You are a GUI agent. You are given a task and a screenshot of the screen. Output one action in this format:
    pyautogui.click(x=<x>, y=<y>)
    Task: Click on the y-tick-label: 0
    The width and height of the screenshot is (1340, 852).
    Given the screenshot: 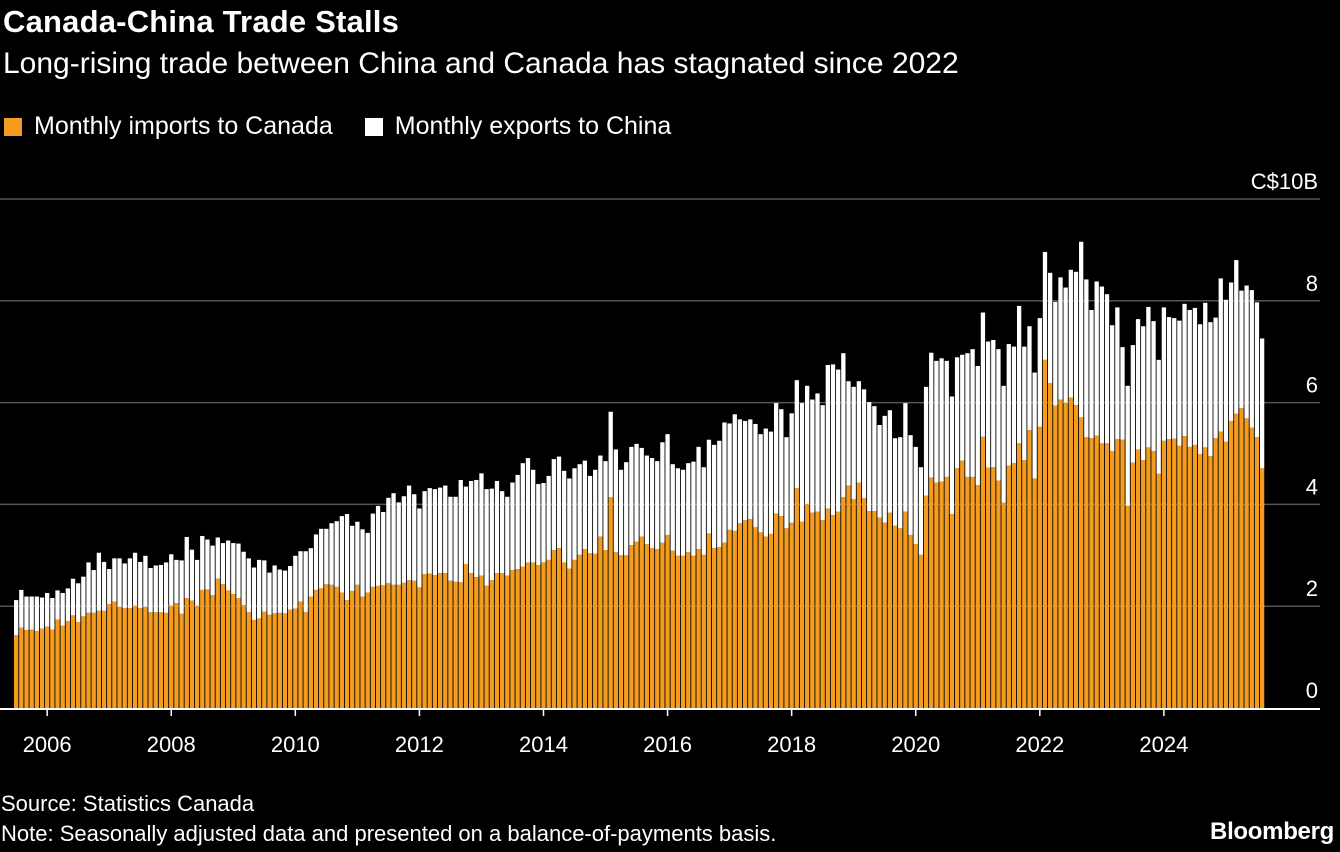 What is the action you would take?
    pyautogui.click(x=1312, y=690)
    